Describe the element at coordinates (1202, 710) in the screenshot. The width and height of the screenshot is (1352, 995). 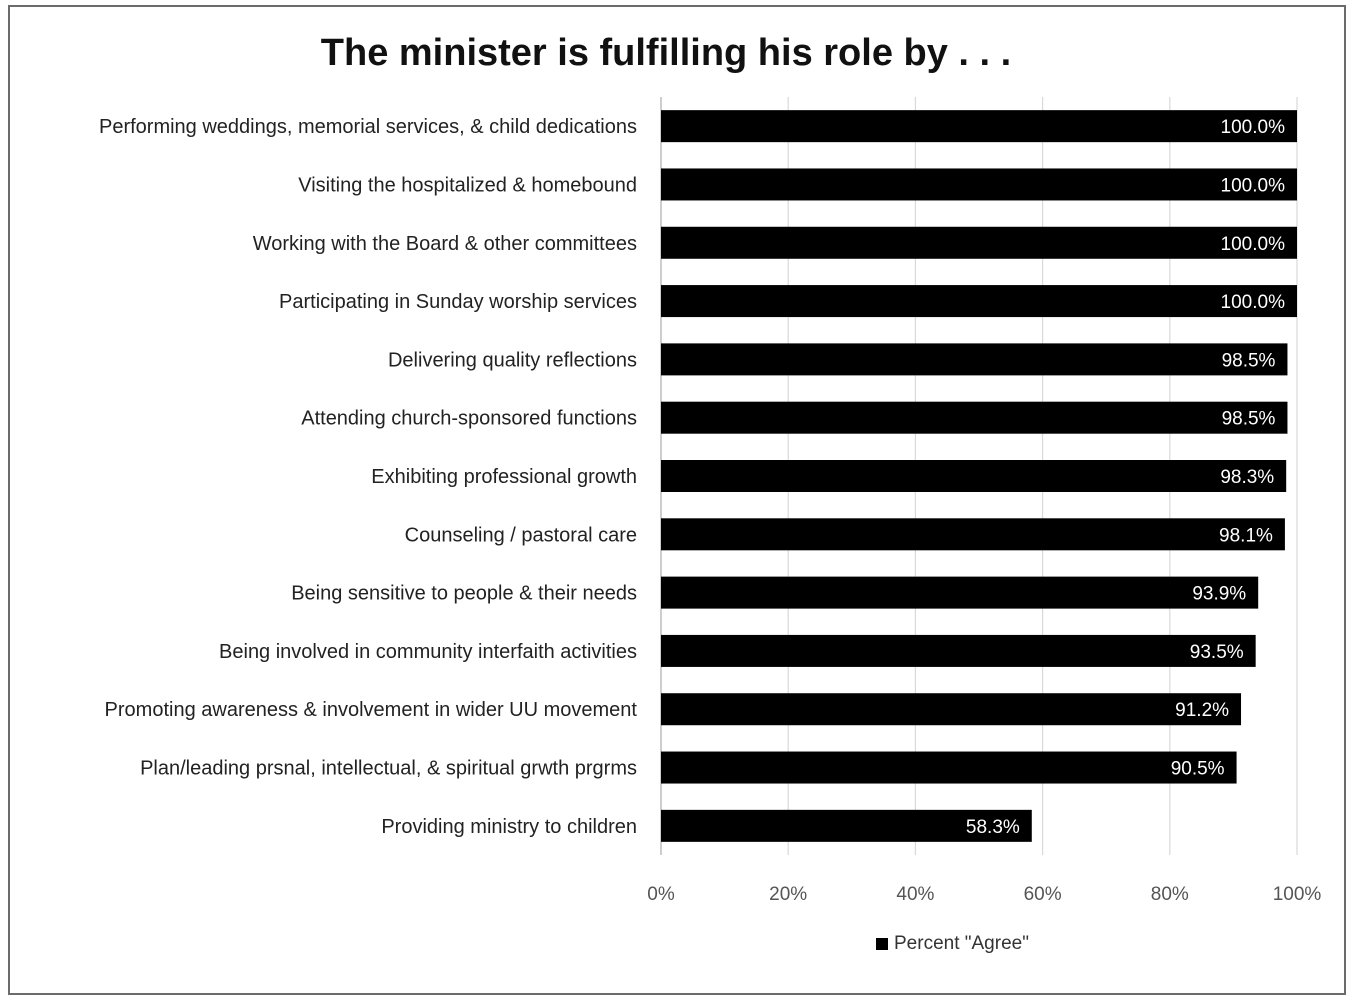
I see `data-label: 91.2%` at that location.